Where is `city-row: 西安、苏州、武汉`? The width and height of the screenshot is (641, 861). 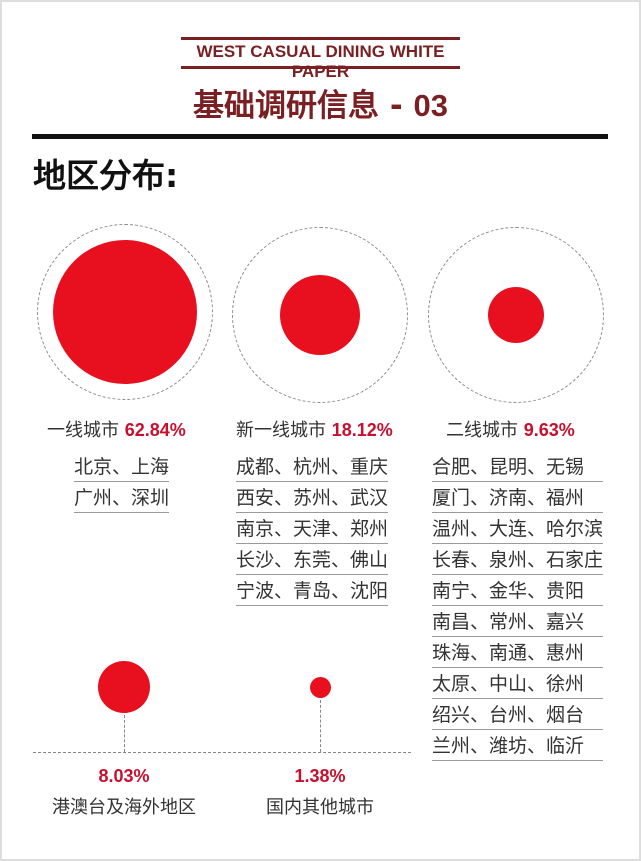 city-row: 西安、苏州、武汉 is located at coordinates (312, 498).